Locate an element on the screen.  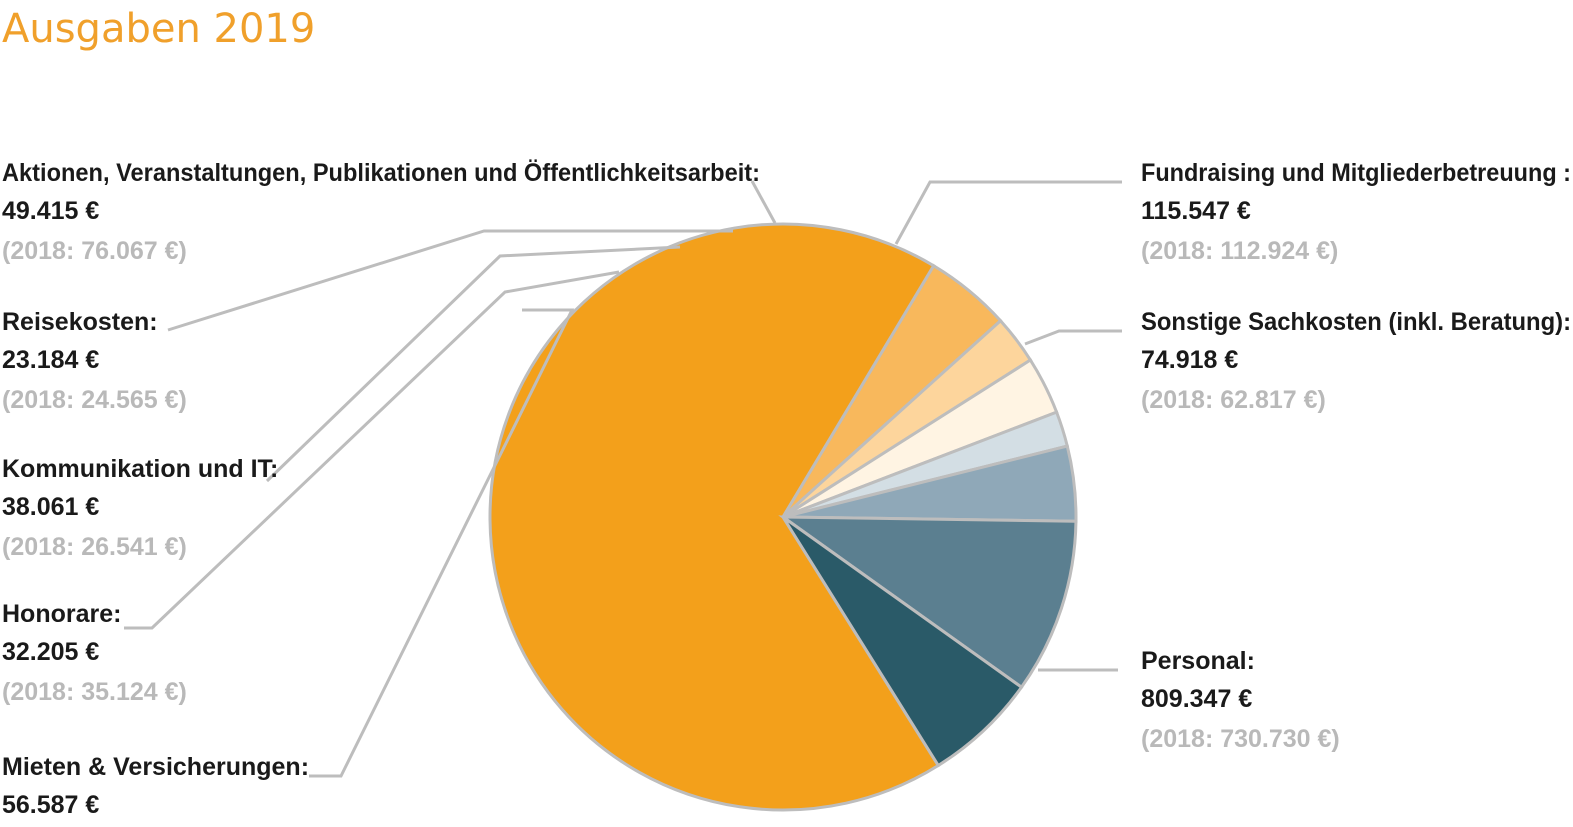
slice-label-name-2: Mieten & Versicherungen: is located at coordinates (155, 767).